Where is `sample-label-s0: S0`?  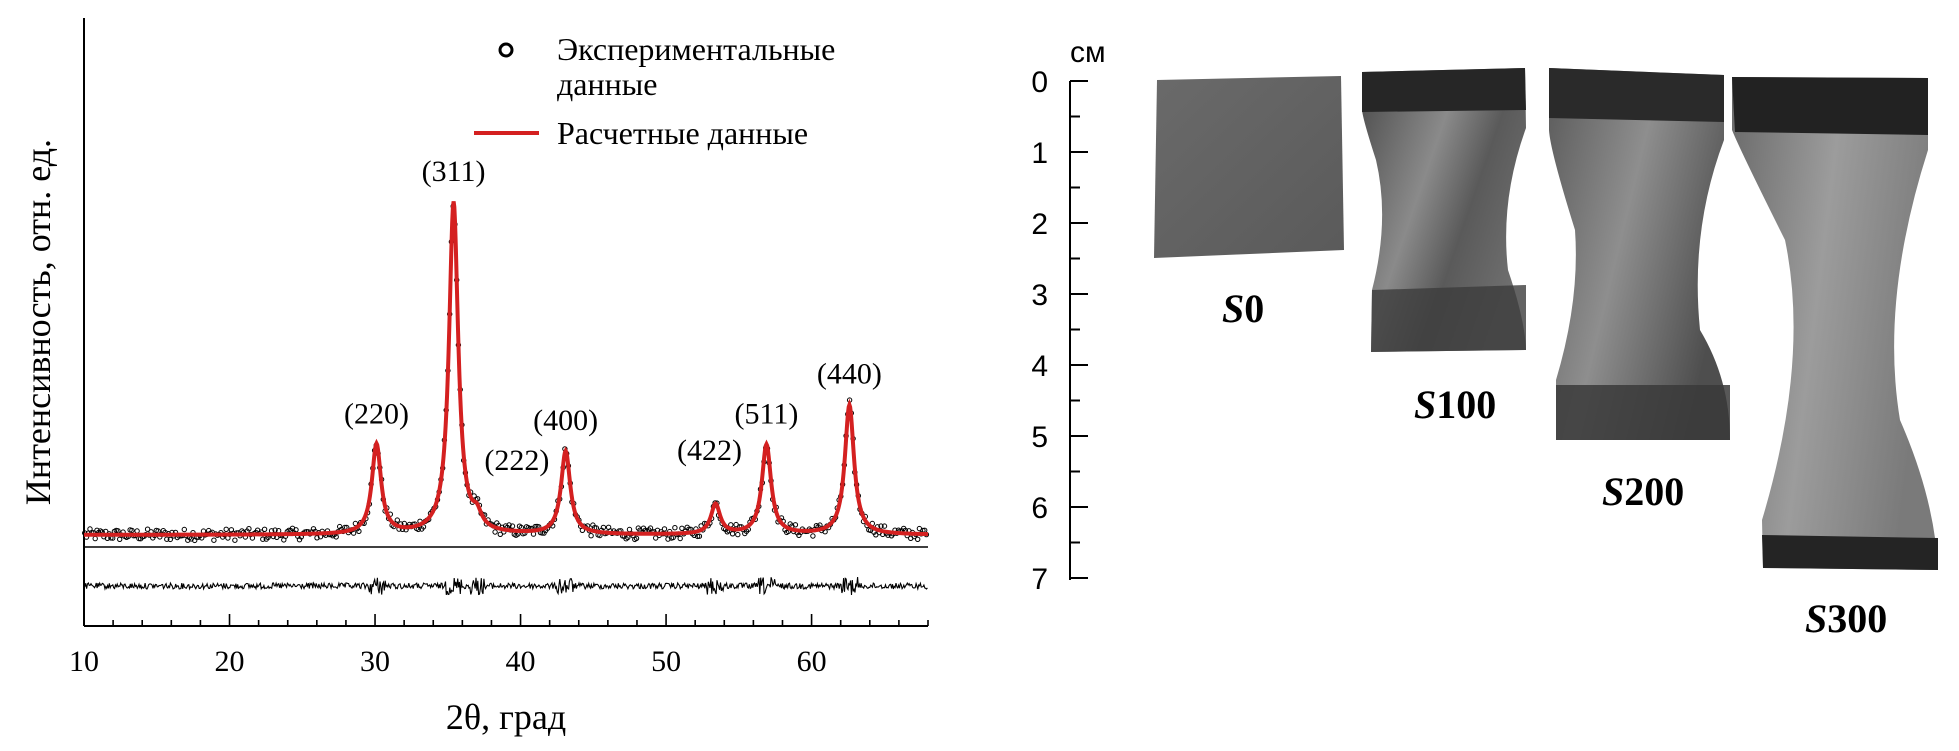 sample-label-s0: S0 is located at coordinates (1243, 308).